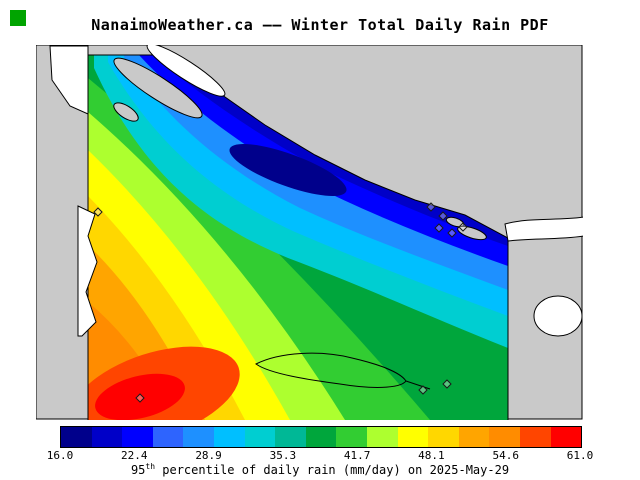 This screenshot has height=480, width=640. What do you see at coordinates (320, 455) in the screenshot?
I see `colorbar-ticks: 16.0 22.4 28.9 35.3 41.7 48.1 54.6 61.0` at bounding box center [320, 455].